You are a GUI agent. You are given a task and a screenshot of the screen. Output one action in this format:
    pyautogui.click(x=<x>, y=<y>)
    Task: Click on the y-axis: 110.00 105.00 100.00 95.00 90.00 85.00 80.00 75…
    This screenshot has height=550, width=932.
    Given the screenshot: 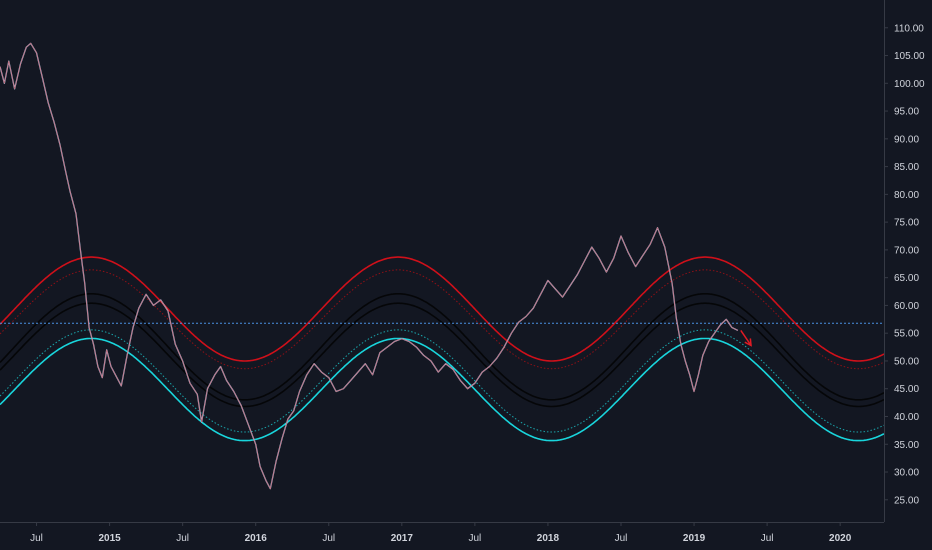 What is the action you would take?
    pyautogui.click(x=904, y=264)
    